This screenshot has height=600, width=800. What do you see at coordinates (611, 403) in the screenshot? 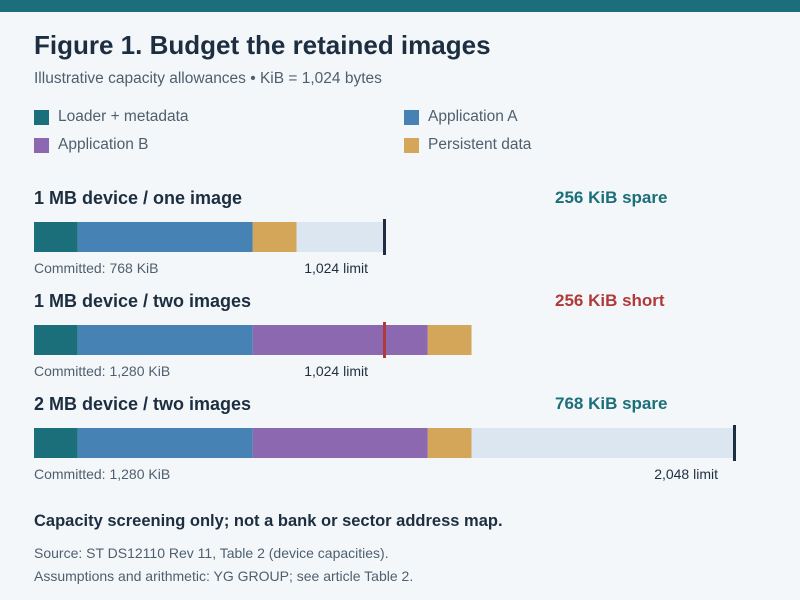
I see `panel-status: 768 KiB spare` at bounding box center [611, 403].